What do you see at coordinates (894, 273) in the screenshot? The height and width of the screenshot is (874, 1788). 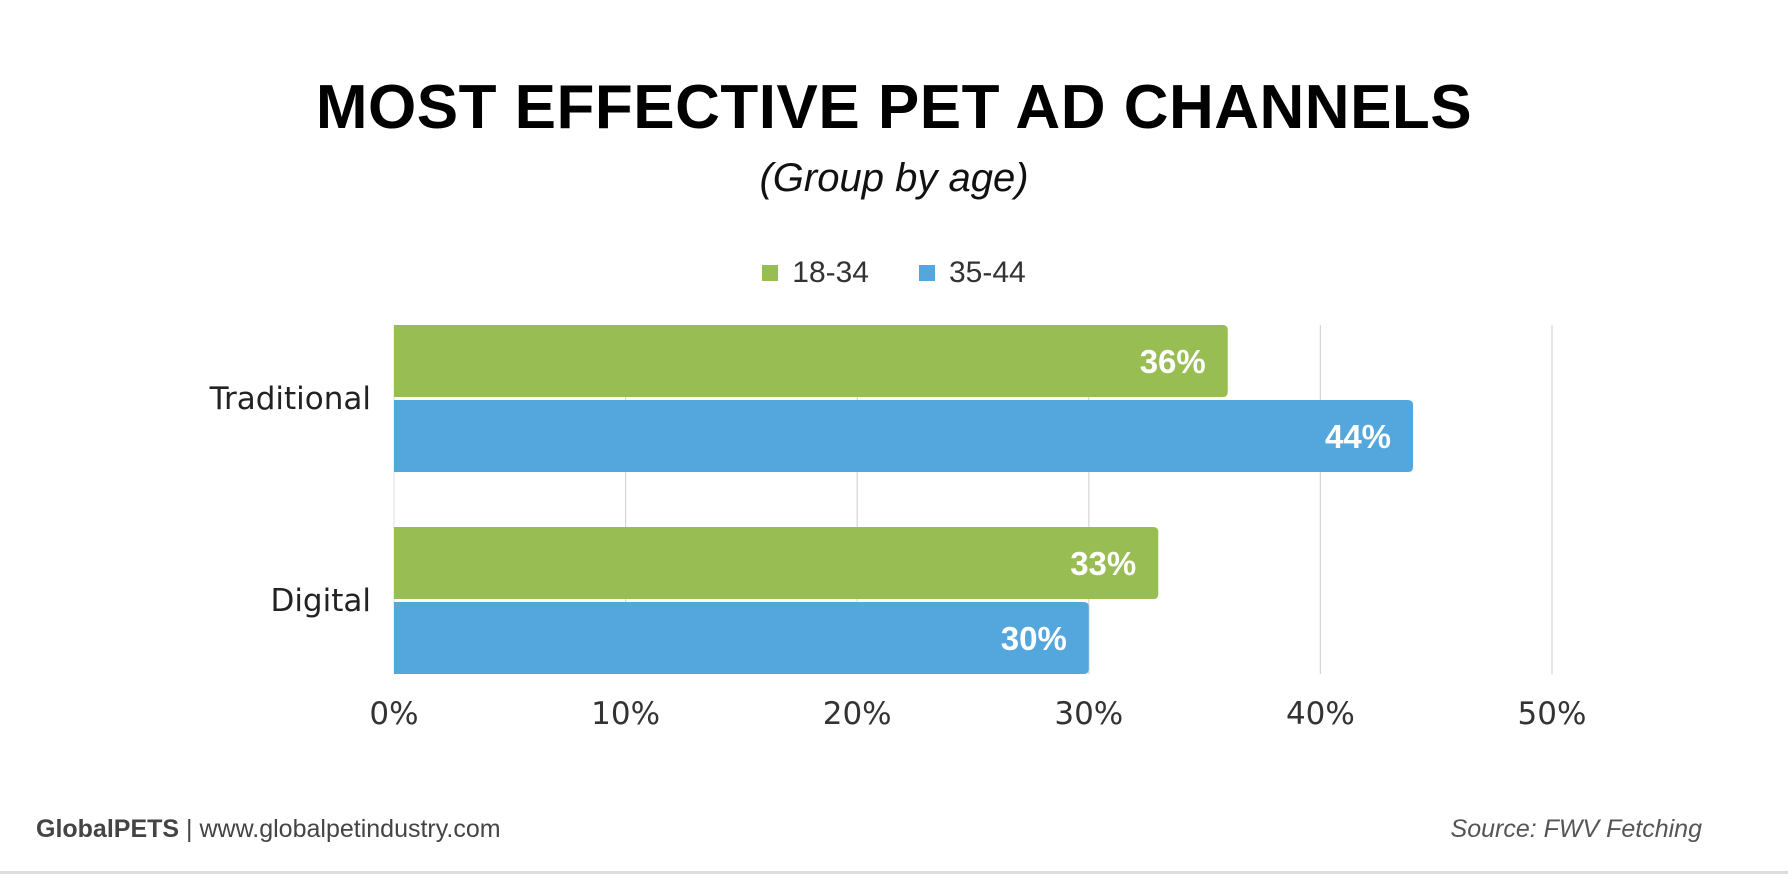 I see `legend: 18-34 35-44` at bounding box center [894, 273].